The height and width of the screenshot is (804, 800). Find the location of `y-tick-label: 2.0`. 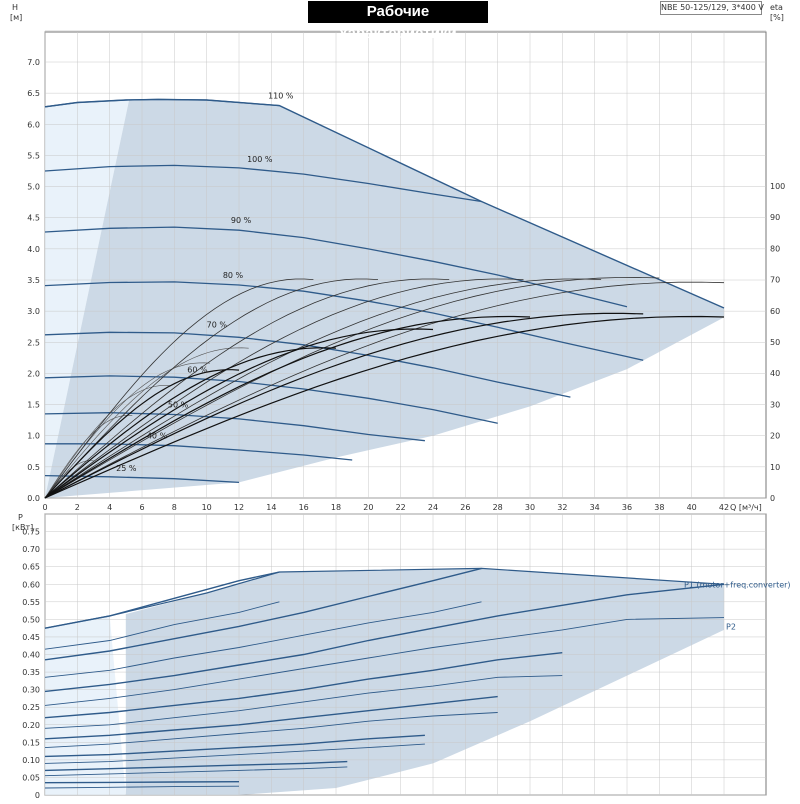

y-tick-label: 2.0 is located at coordinates (33, 373).